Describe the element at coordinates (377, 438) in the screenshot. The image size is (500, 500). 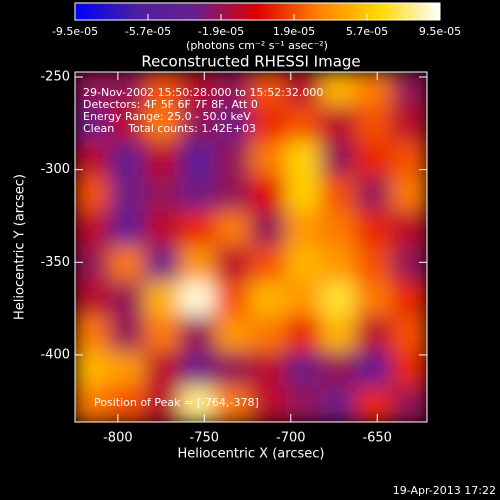
I see `x-tick-label: -650` at that location.